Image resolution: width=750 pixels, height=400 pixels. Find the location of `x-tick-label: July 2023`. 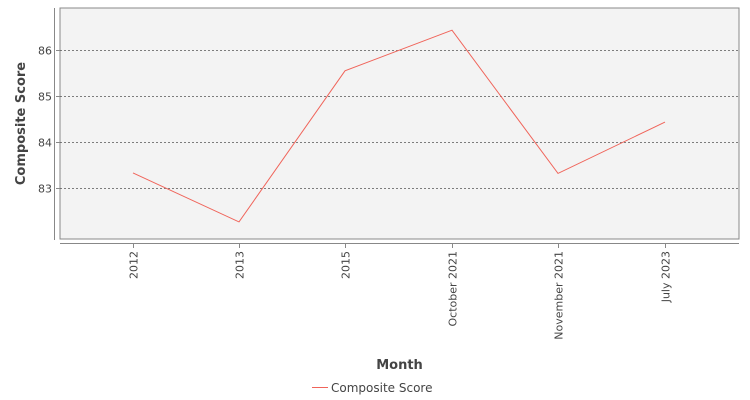

x-tick-label: July 2023 is located at coordinates (666, 277).